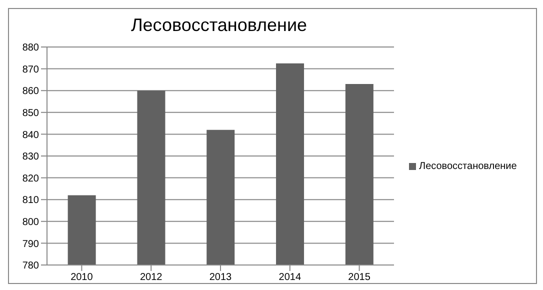 The height and width of the screenshot is (290, 543). I want to click on y-tick-label: 860, so click(31, 92).